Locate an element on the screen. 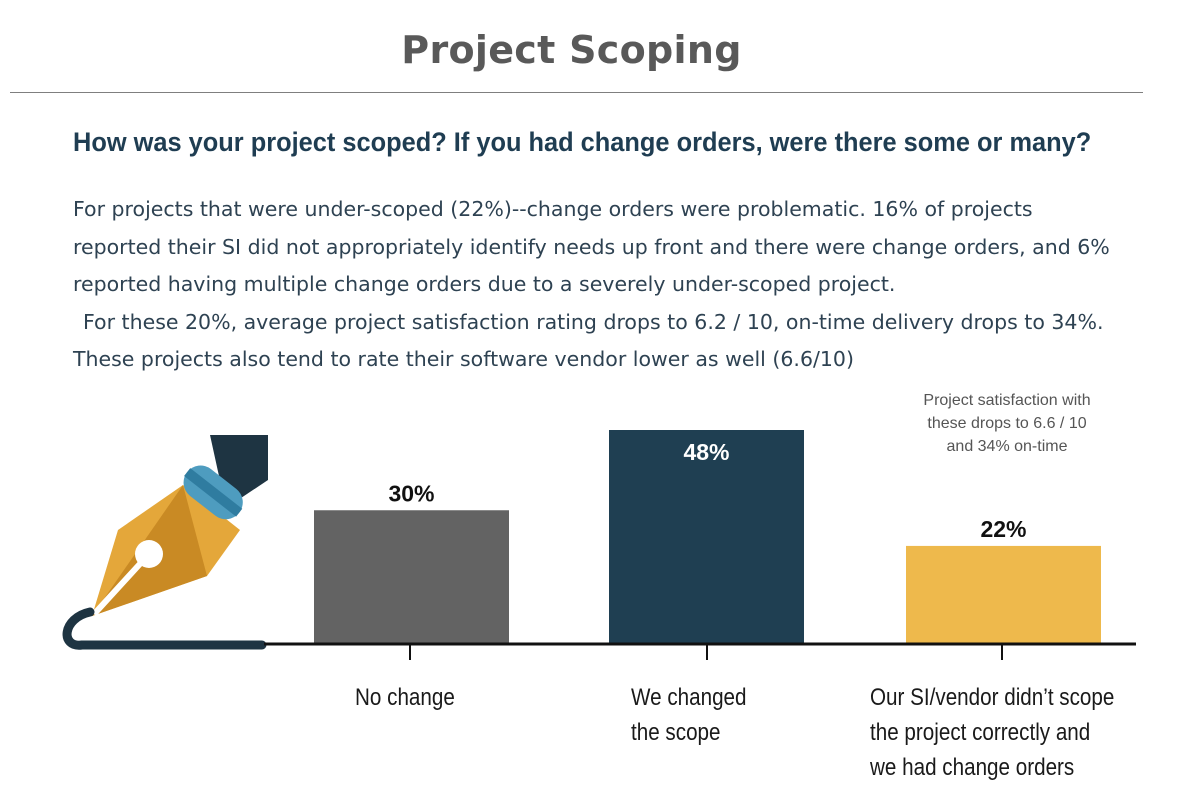 Image resolution: width=1187 pixels, height=800 pixels. x-category-label-line: We changed is located at coordinates (689, 697).